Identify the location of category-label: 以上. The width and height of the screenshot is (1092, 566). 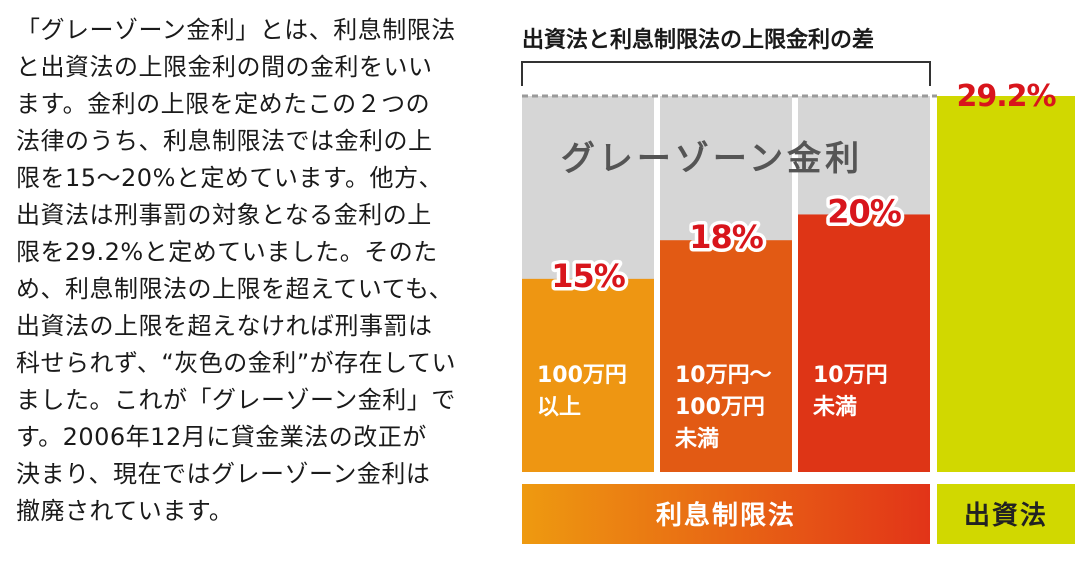
(559, 407).